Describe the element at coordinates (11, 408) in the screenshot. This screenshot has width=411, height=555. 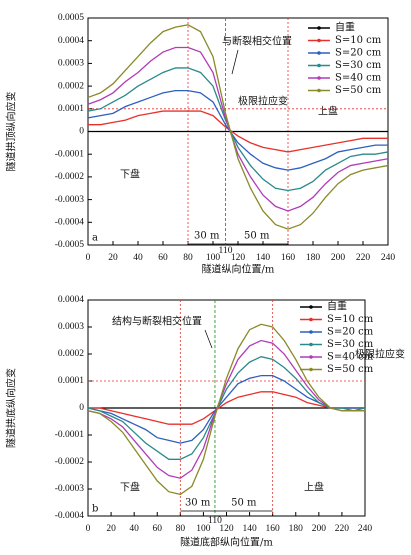
I see `y-axis-label: 隧道拱底纵向应变` at that location.